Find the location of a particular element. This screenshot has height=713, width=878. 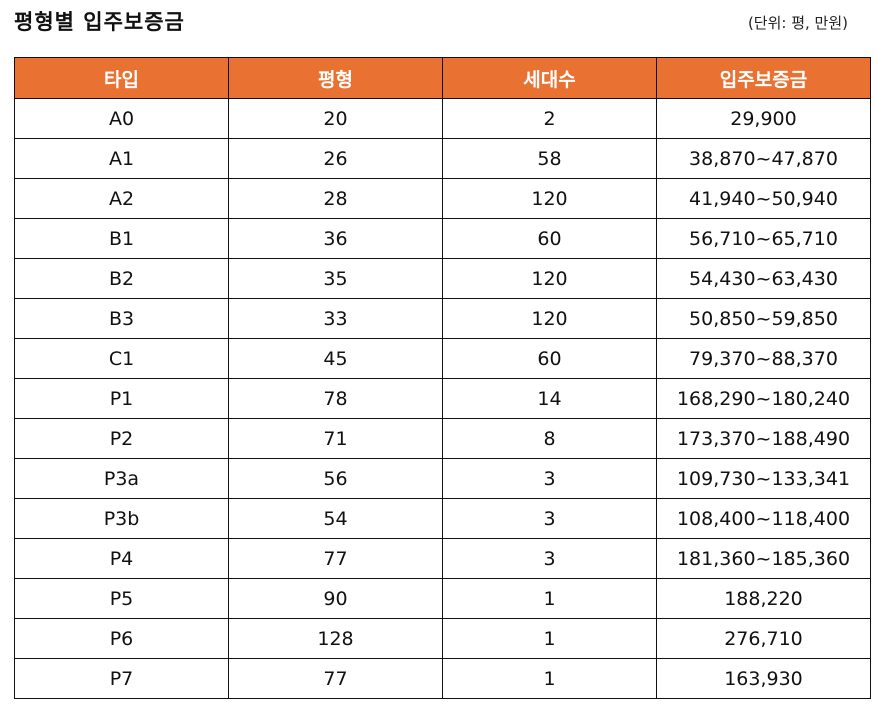

table-row: P2 71 8 173,370~188,490 is located at coordinates (442, 438).